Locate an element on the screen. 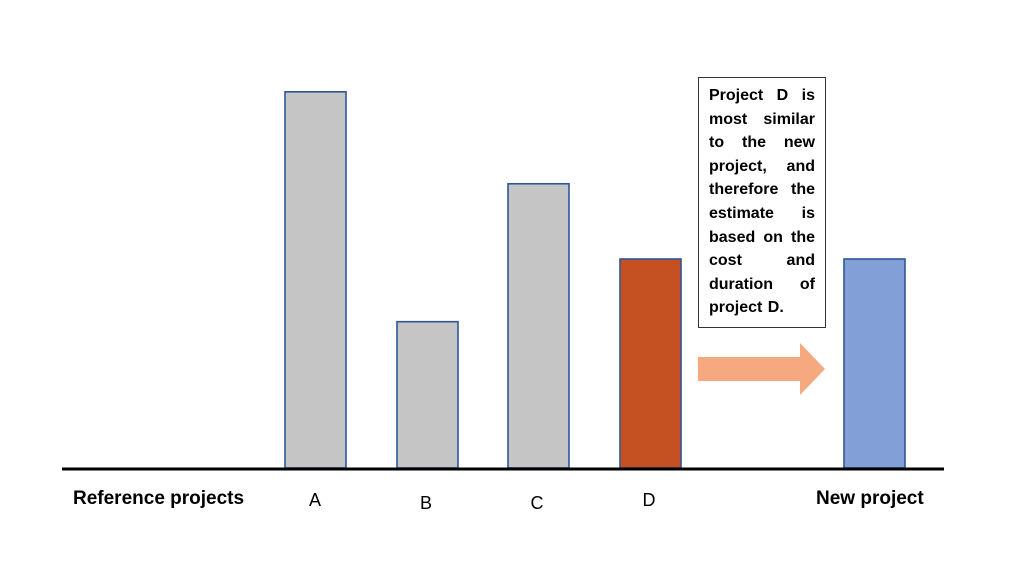 The image size is (1024, 575). bar-b is located at coordinates (427, 394).